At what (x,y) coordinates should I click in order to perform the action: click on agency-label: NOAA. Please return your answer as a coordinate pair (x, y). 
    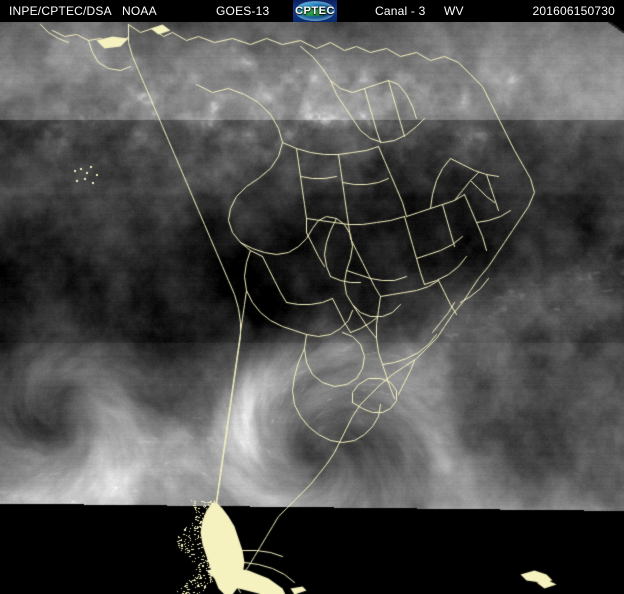
    Looking at the image, I should click on (139, 11).